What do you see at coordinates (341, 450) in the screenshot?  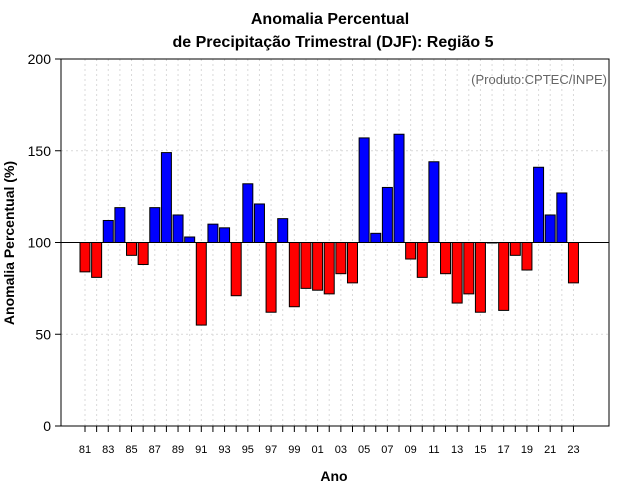 I see `x-tick-label-03: 03` at bounding box center [341, 450].